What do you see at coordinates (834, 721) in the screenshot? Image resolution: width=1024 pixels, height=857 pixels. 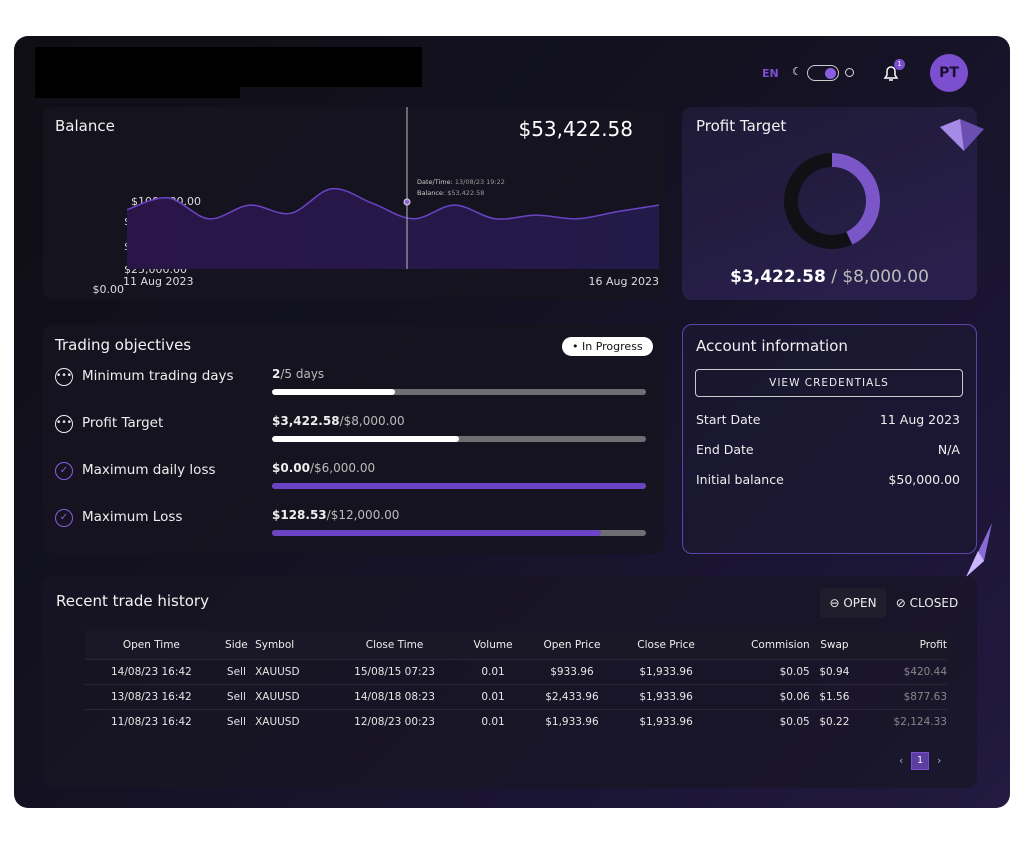 I see `table-cell: $0.22` at bounding box center [834, 721].